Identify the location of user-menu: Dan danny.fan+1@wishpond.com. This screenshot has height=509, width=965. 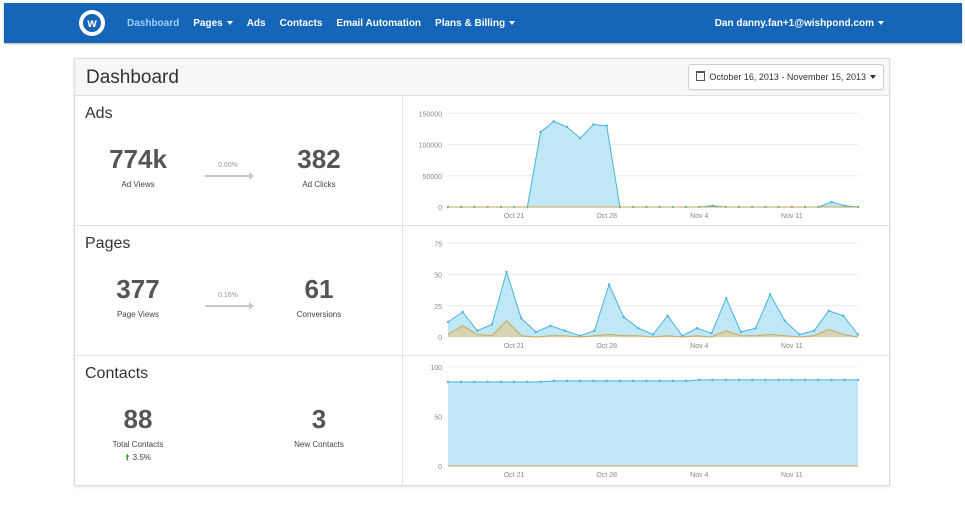
(799, 23).